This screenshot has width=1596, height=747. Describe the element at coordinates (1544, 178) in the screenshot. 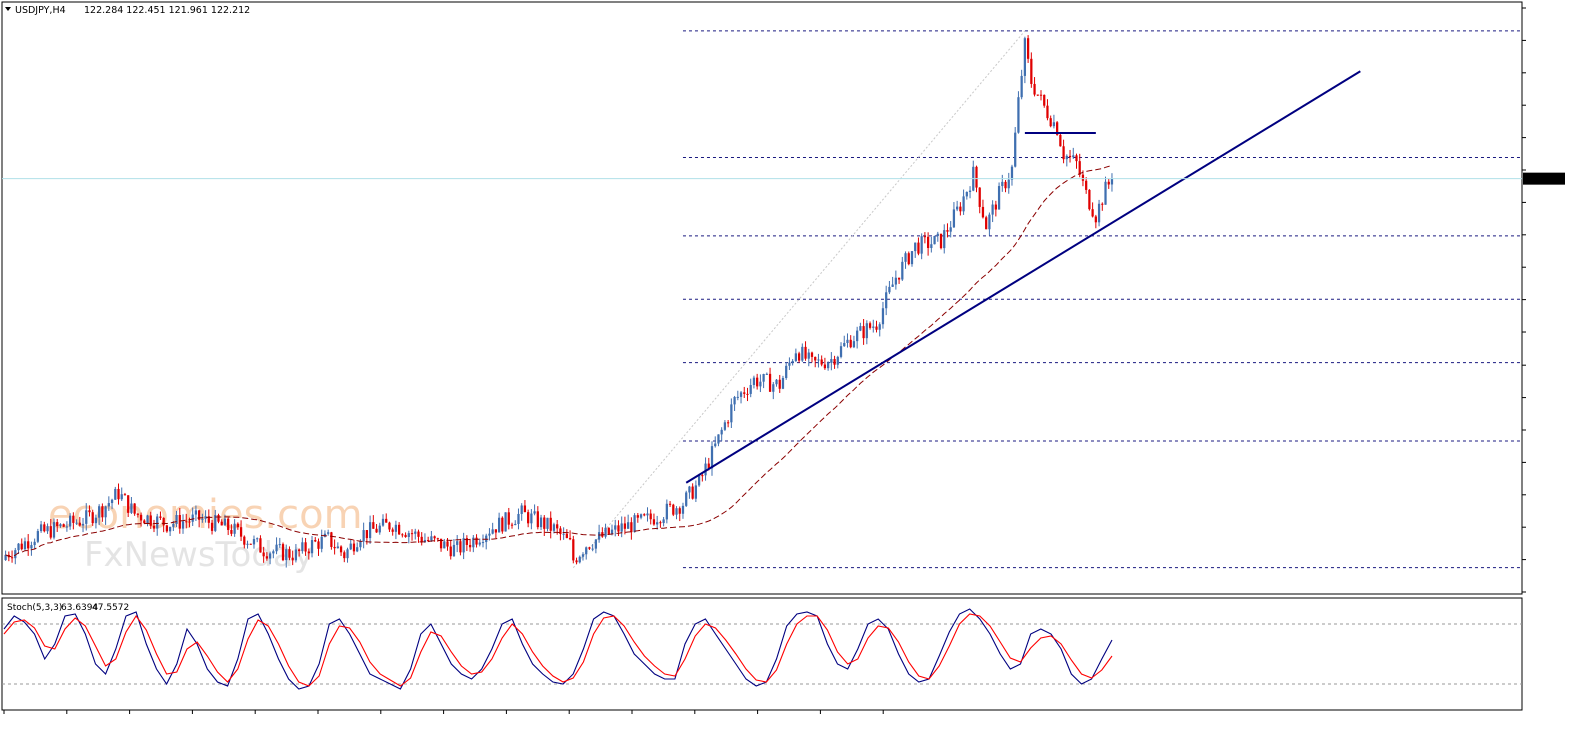

I see `current-price-tag` at that location.